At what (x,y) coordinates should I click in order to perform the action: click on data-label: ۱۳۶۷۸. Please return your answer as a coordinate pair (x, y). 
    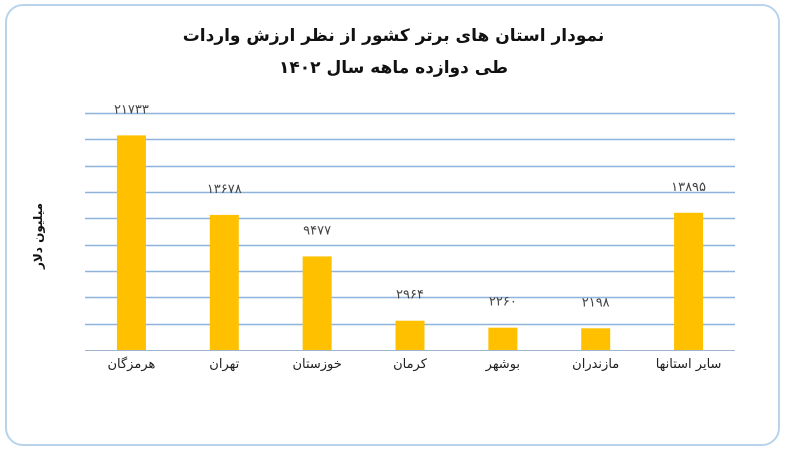
    Looking at the image, I should click on (224, 189).